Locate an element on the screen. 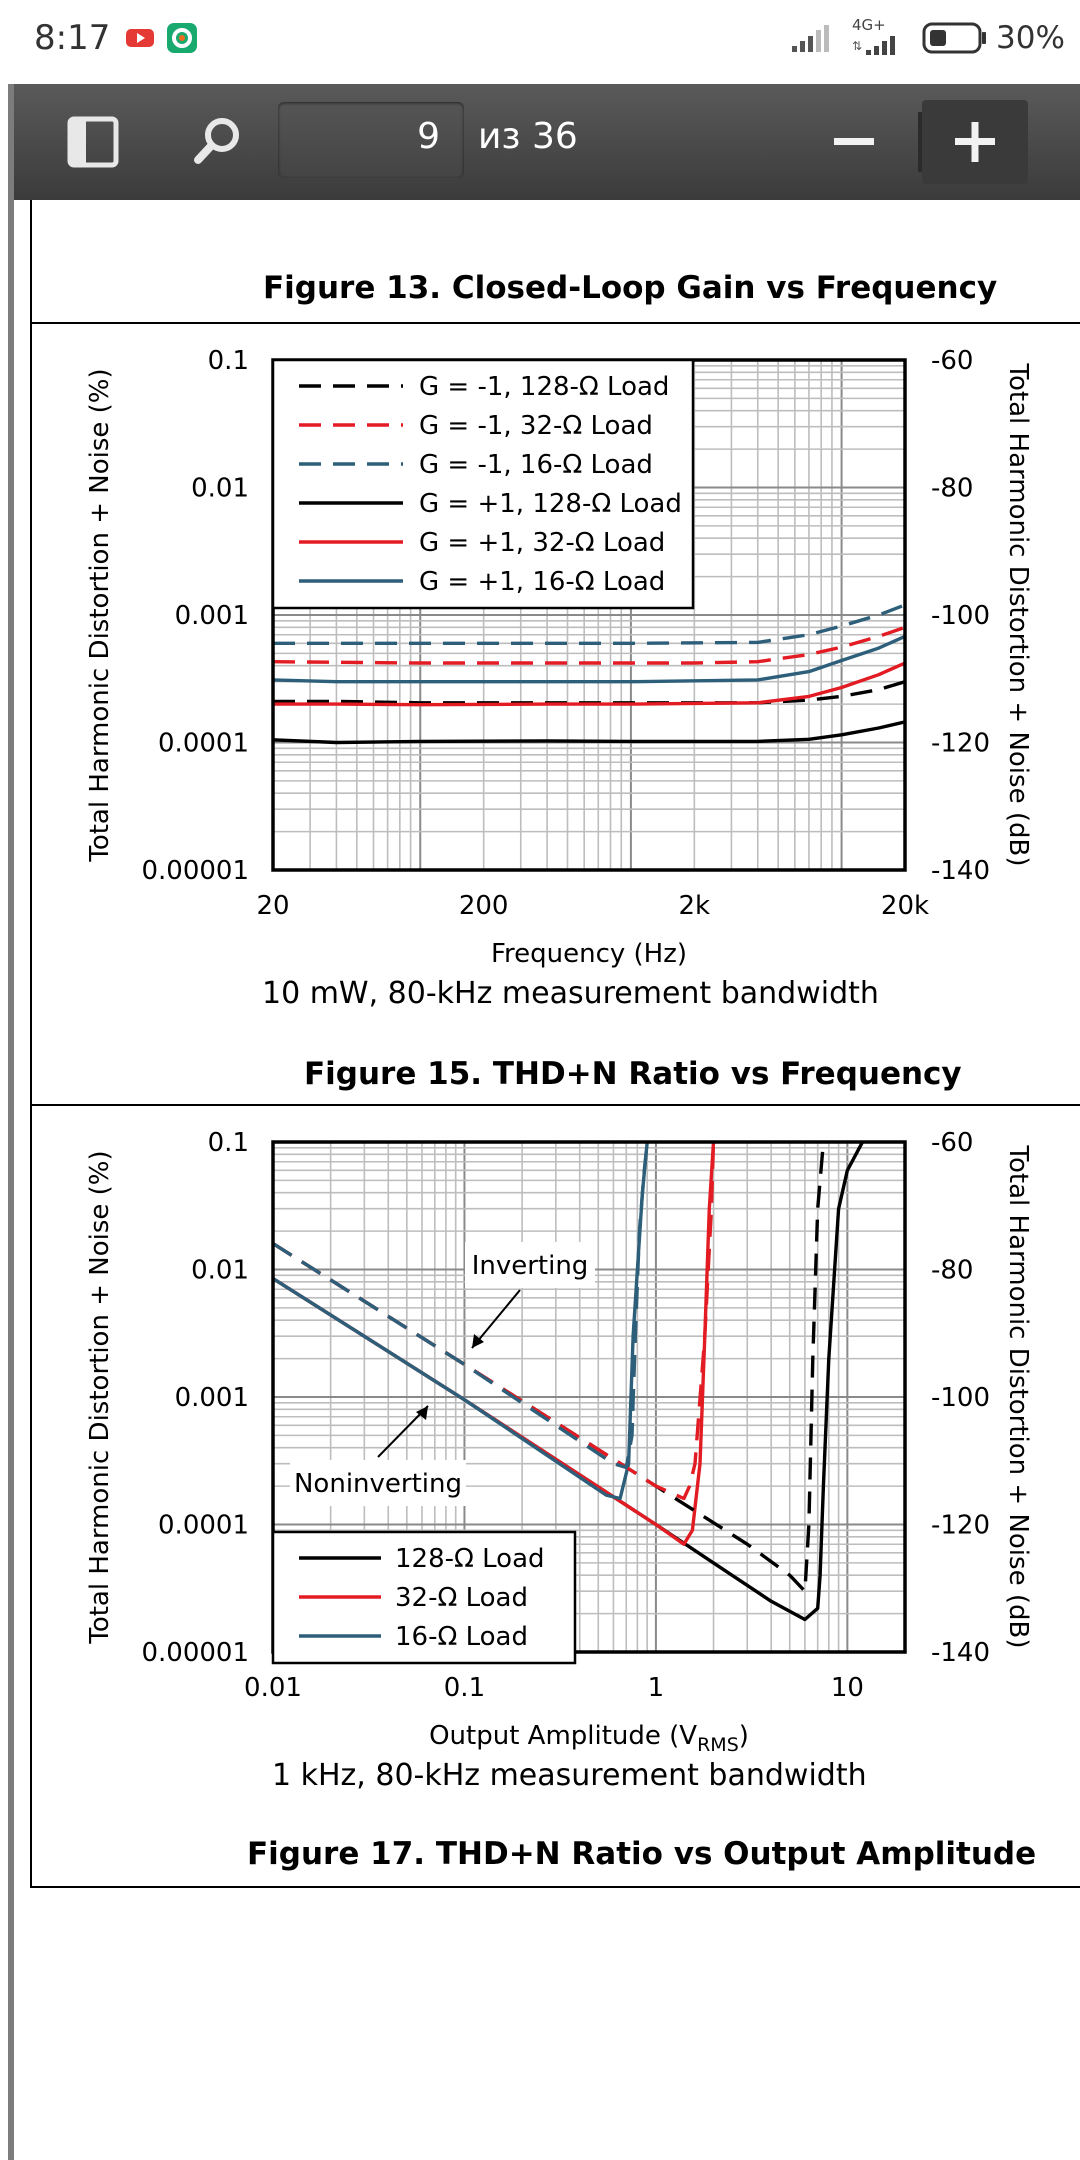  annotation-inverting: Inverting is located at coordinates (530, 1266).